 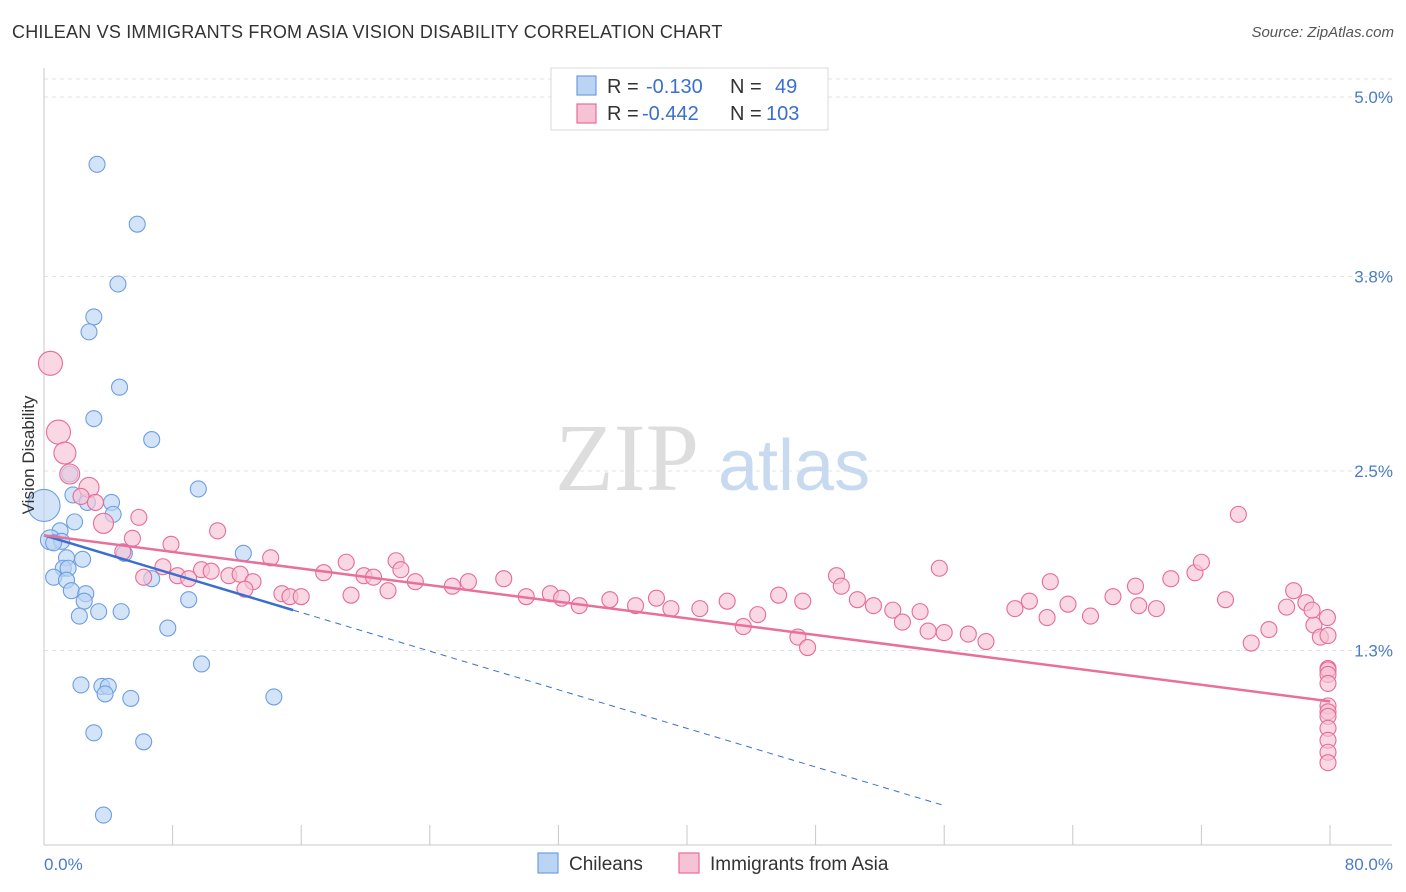 What do you see at coordinates (670, 114) in the screenshot?
I see `legend-r-value-2: -0.442` at bounding box center [670, 114].